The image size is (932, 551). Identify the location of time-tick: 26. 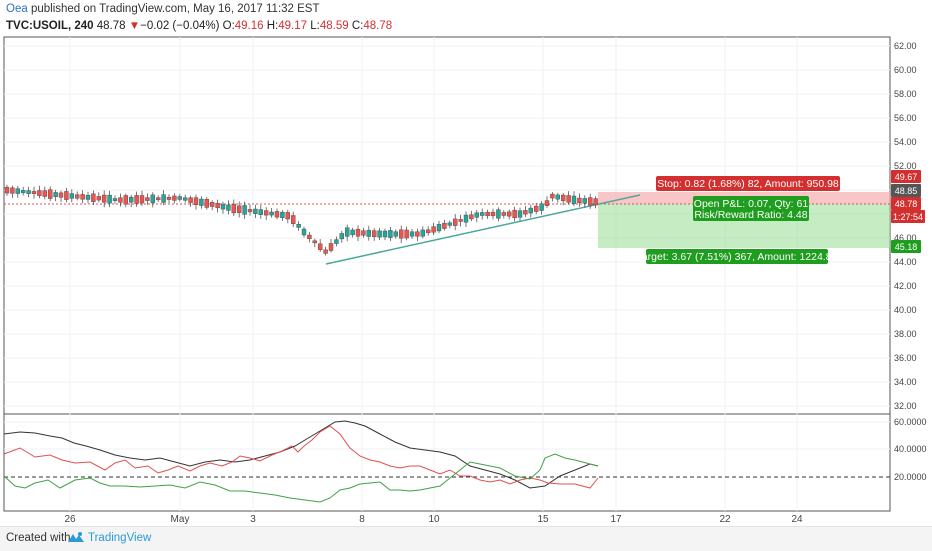
(70, 519).